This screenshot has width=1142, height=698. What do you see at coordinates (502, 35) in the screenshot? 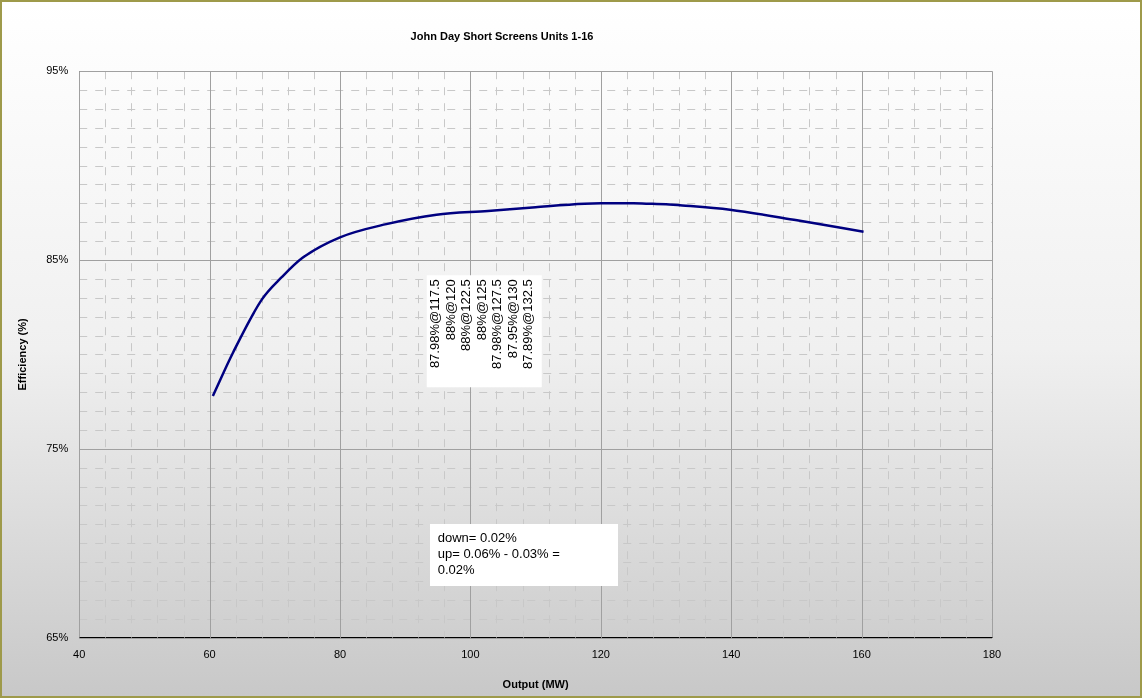
I see `chart-title: John Day Short Screens Units 1-16` at bounding box center [502, 35].